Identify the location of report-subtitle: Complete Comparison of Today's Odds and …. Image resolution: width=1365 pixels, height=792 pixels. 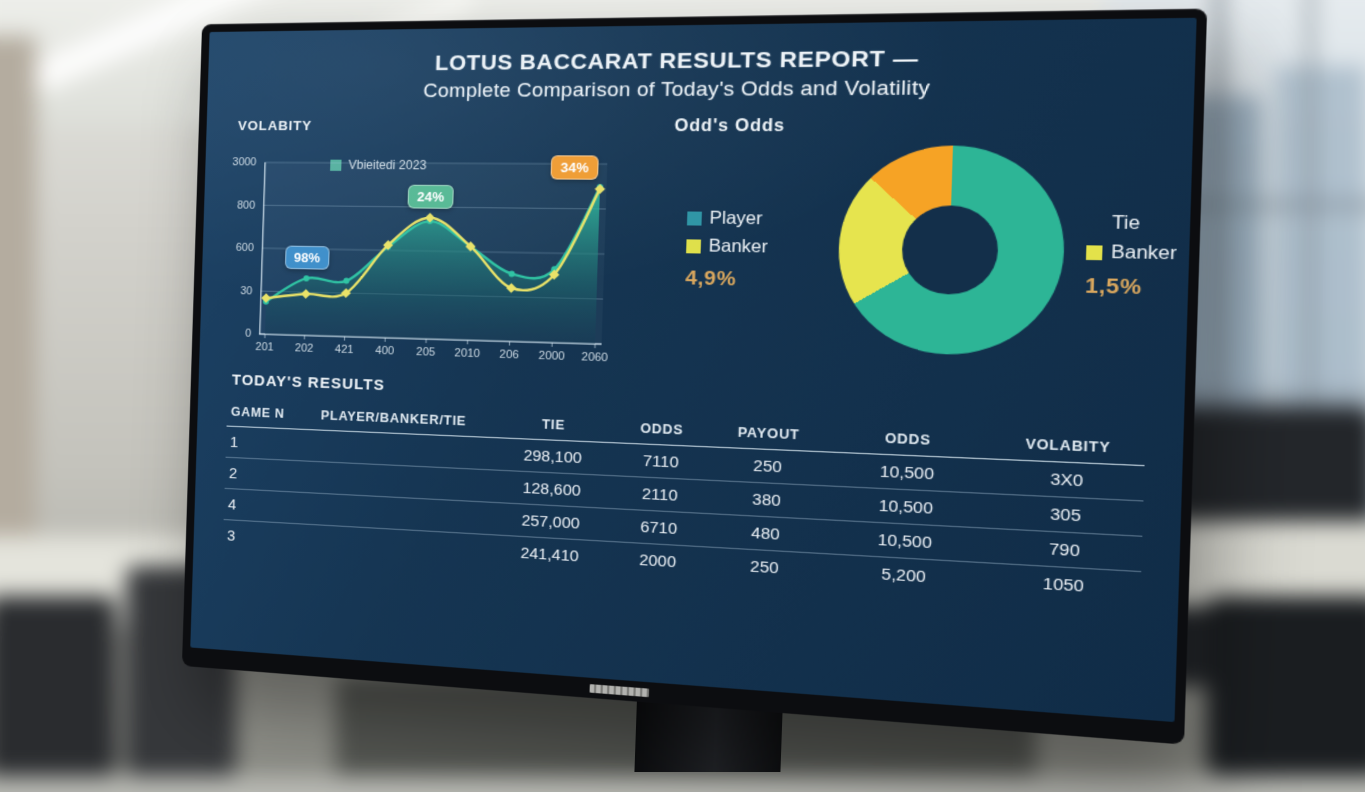
(701, 89).